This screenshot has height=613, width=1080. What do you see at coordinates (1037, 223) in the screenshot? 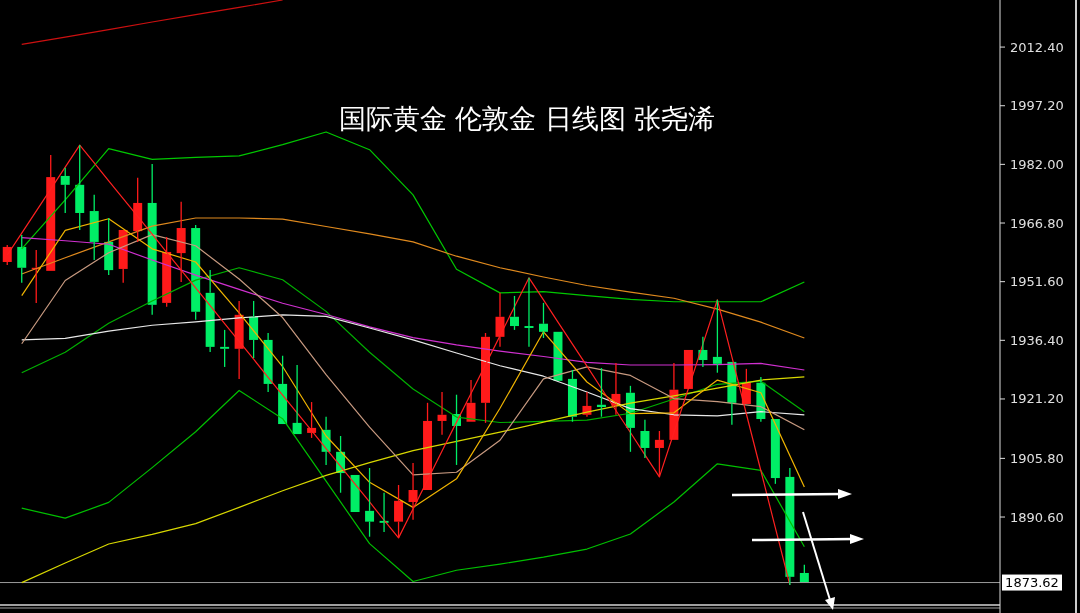
I see `y-tick-label: 1966.80` at bounding box center [1037, 223].